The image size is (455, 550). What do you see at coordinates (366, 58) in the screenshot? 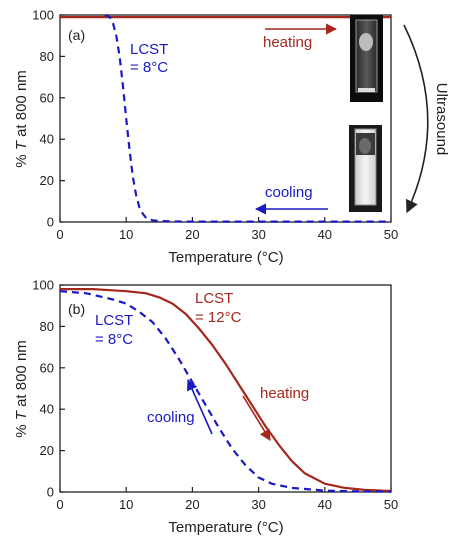
I see `vial-photo-heated` at bounding box center [366, 58].